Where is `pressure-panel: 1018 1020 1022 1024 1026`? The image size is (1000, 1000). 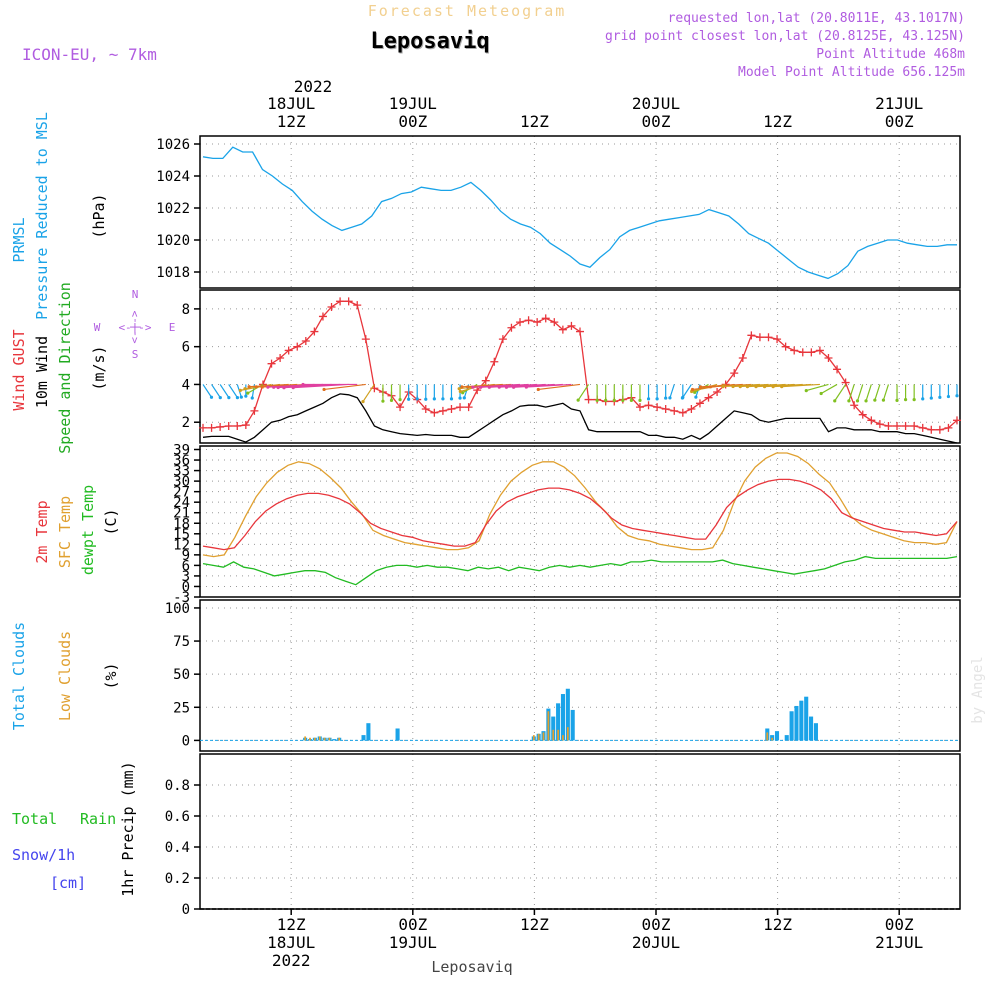
pressure-panel: 1018 1020 1022 1024 1026 is located at coordinates (558, 212).